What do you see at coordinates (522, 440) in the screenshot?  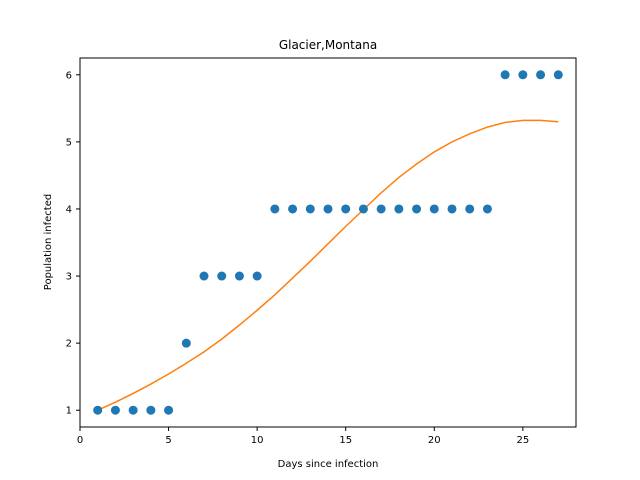 I see `x-tick-label: 25` at bounding box center [522, 440].